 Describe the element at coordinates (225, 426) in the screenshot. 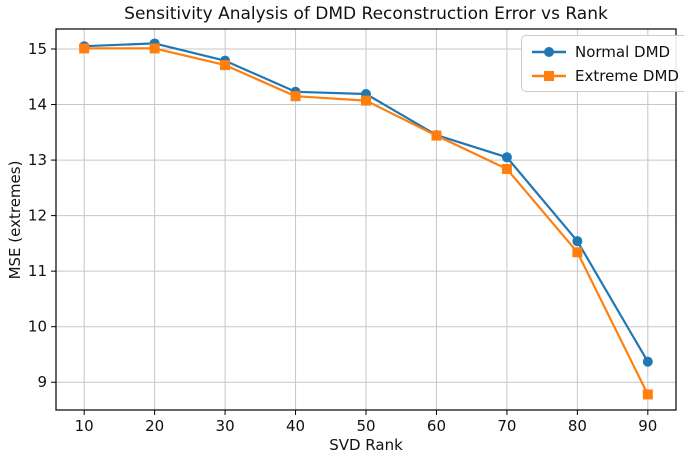

I see `x-tick-label: 30` at that location.